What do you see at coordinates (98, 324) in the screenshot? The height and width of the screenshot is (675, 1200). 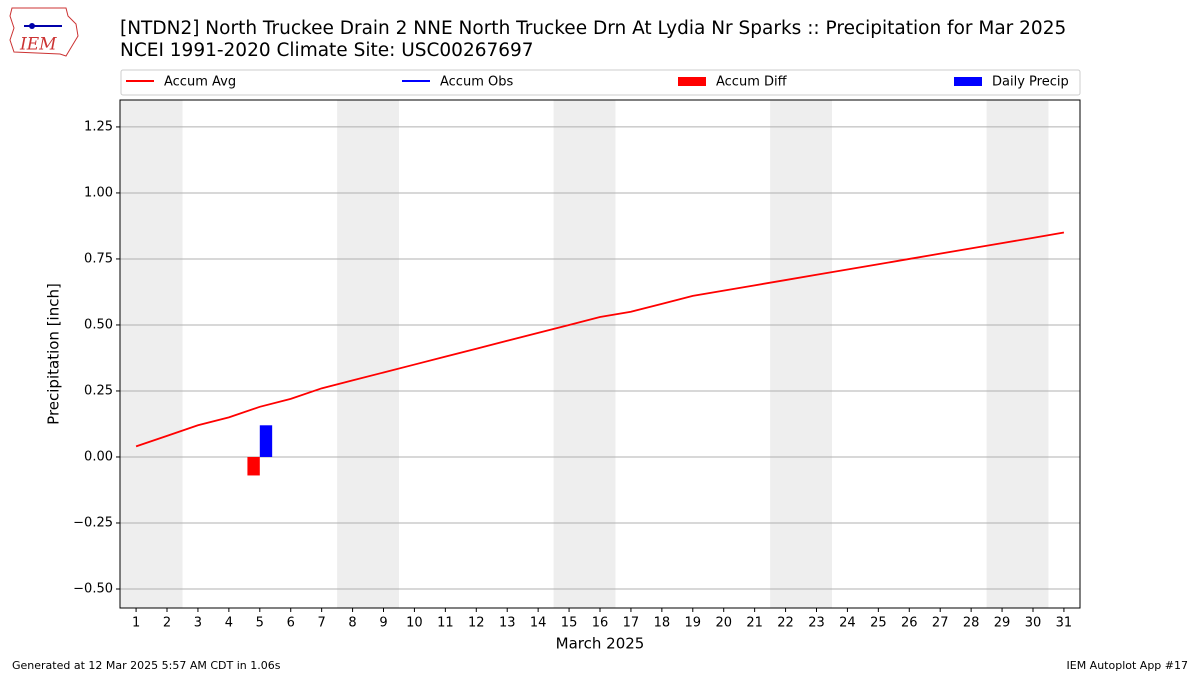 I see `y-tick-label: 0.50` at bounding box center [98, 324].